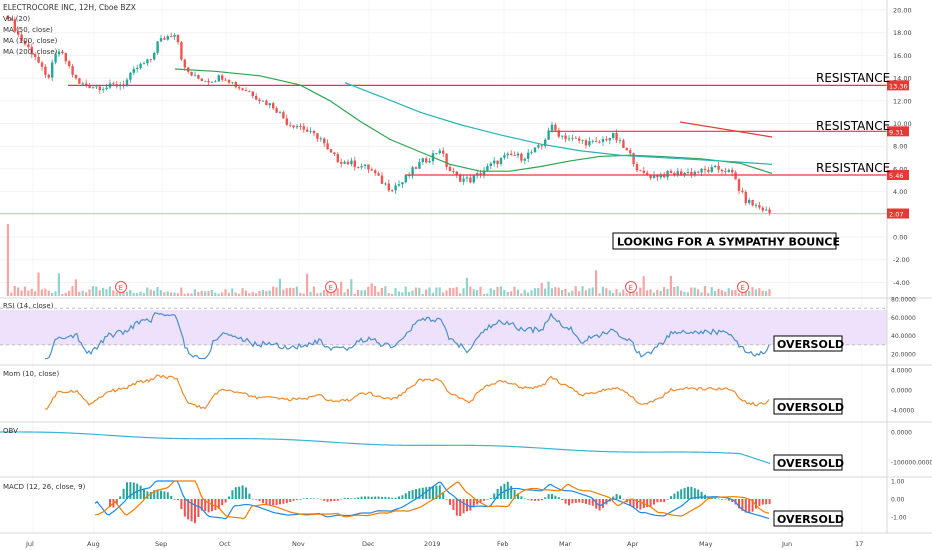 Image resolution: width=932 pixels, height=550 pixels. I want to click on mom-title: Mom (10, close), so click(31, 374).